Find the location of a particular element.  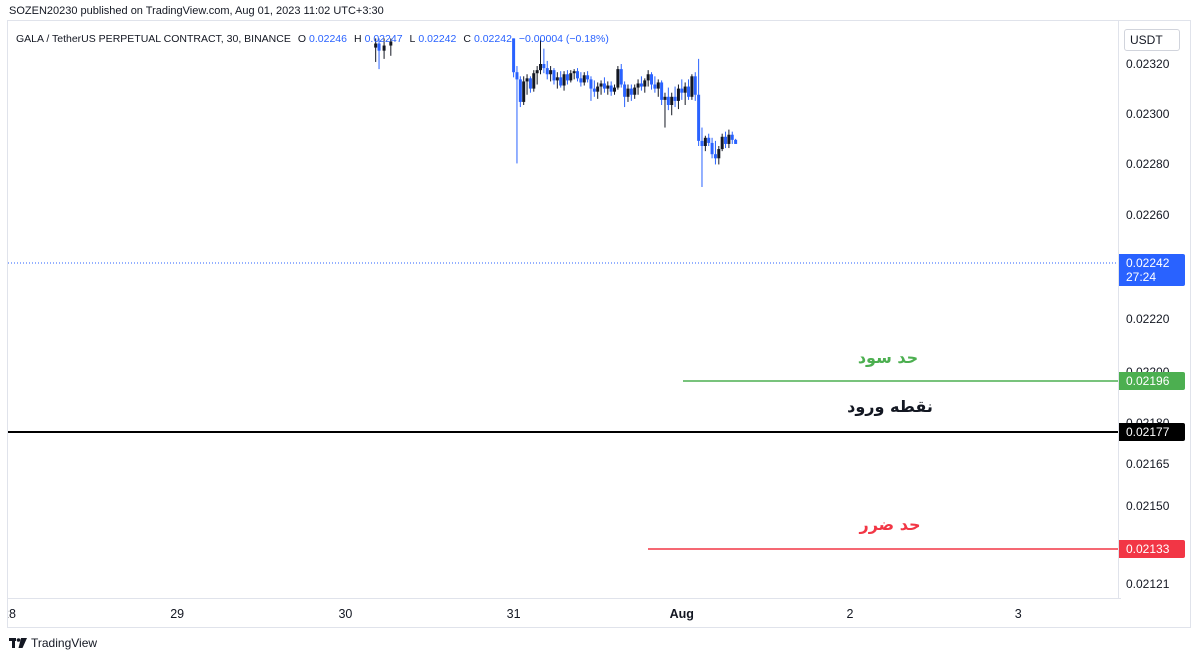

close-label: C is located at coordinates (467, 39).